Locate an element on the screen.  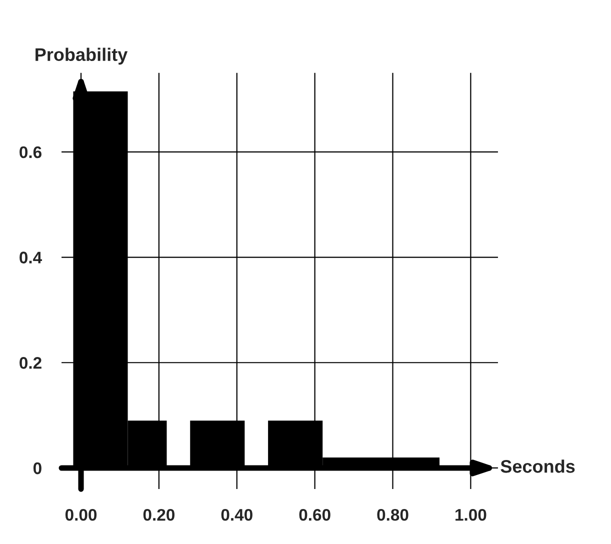
y-tick-label: 0.2 is located at coordinates (31, 363).